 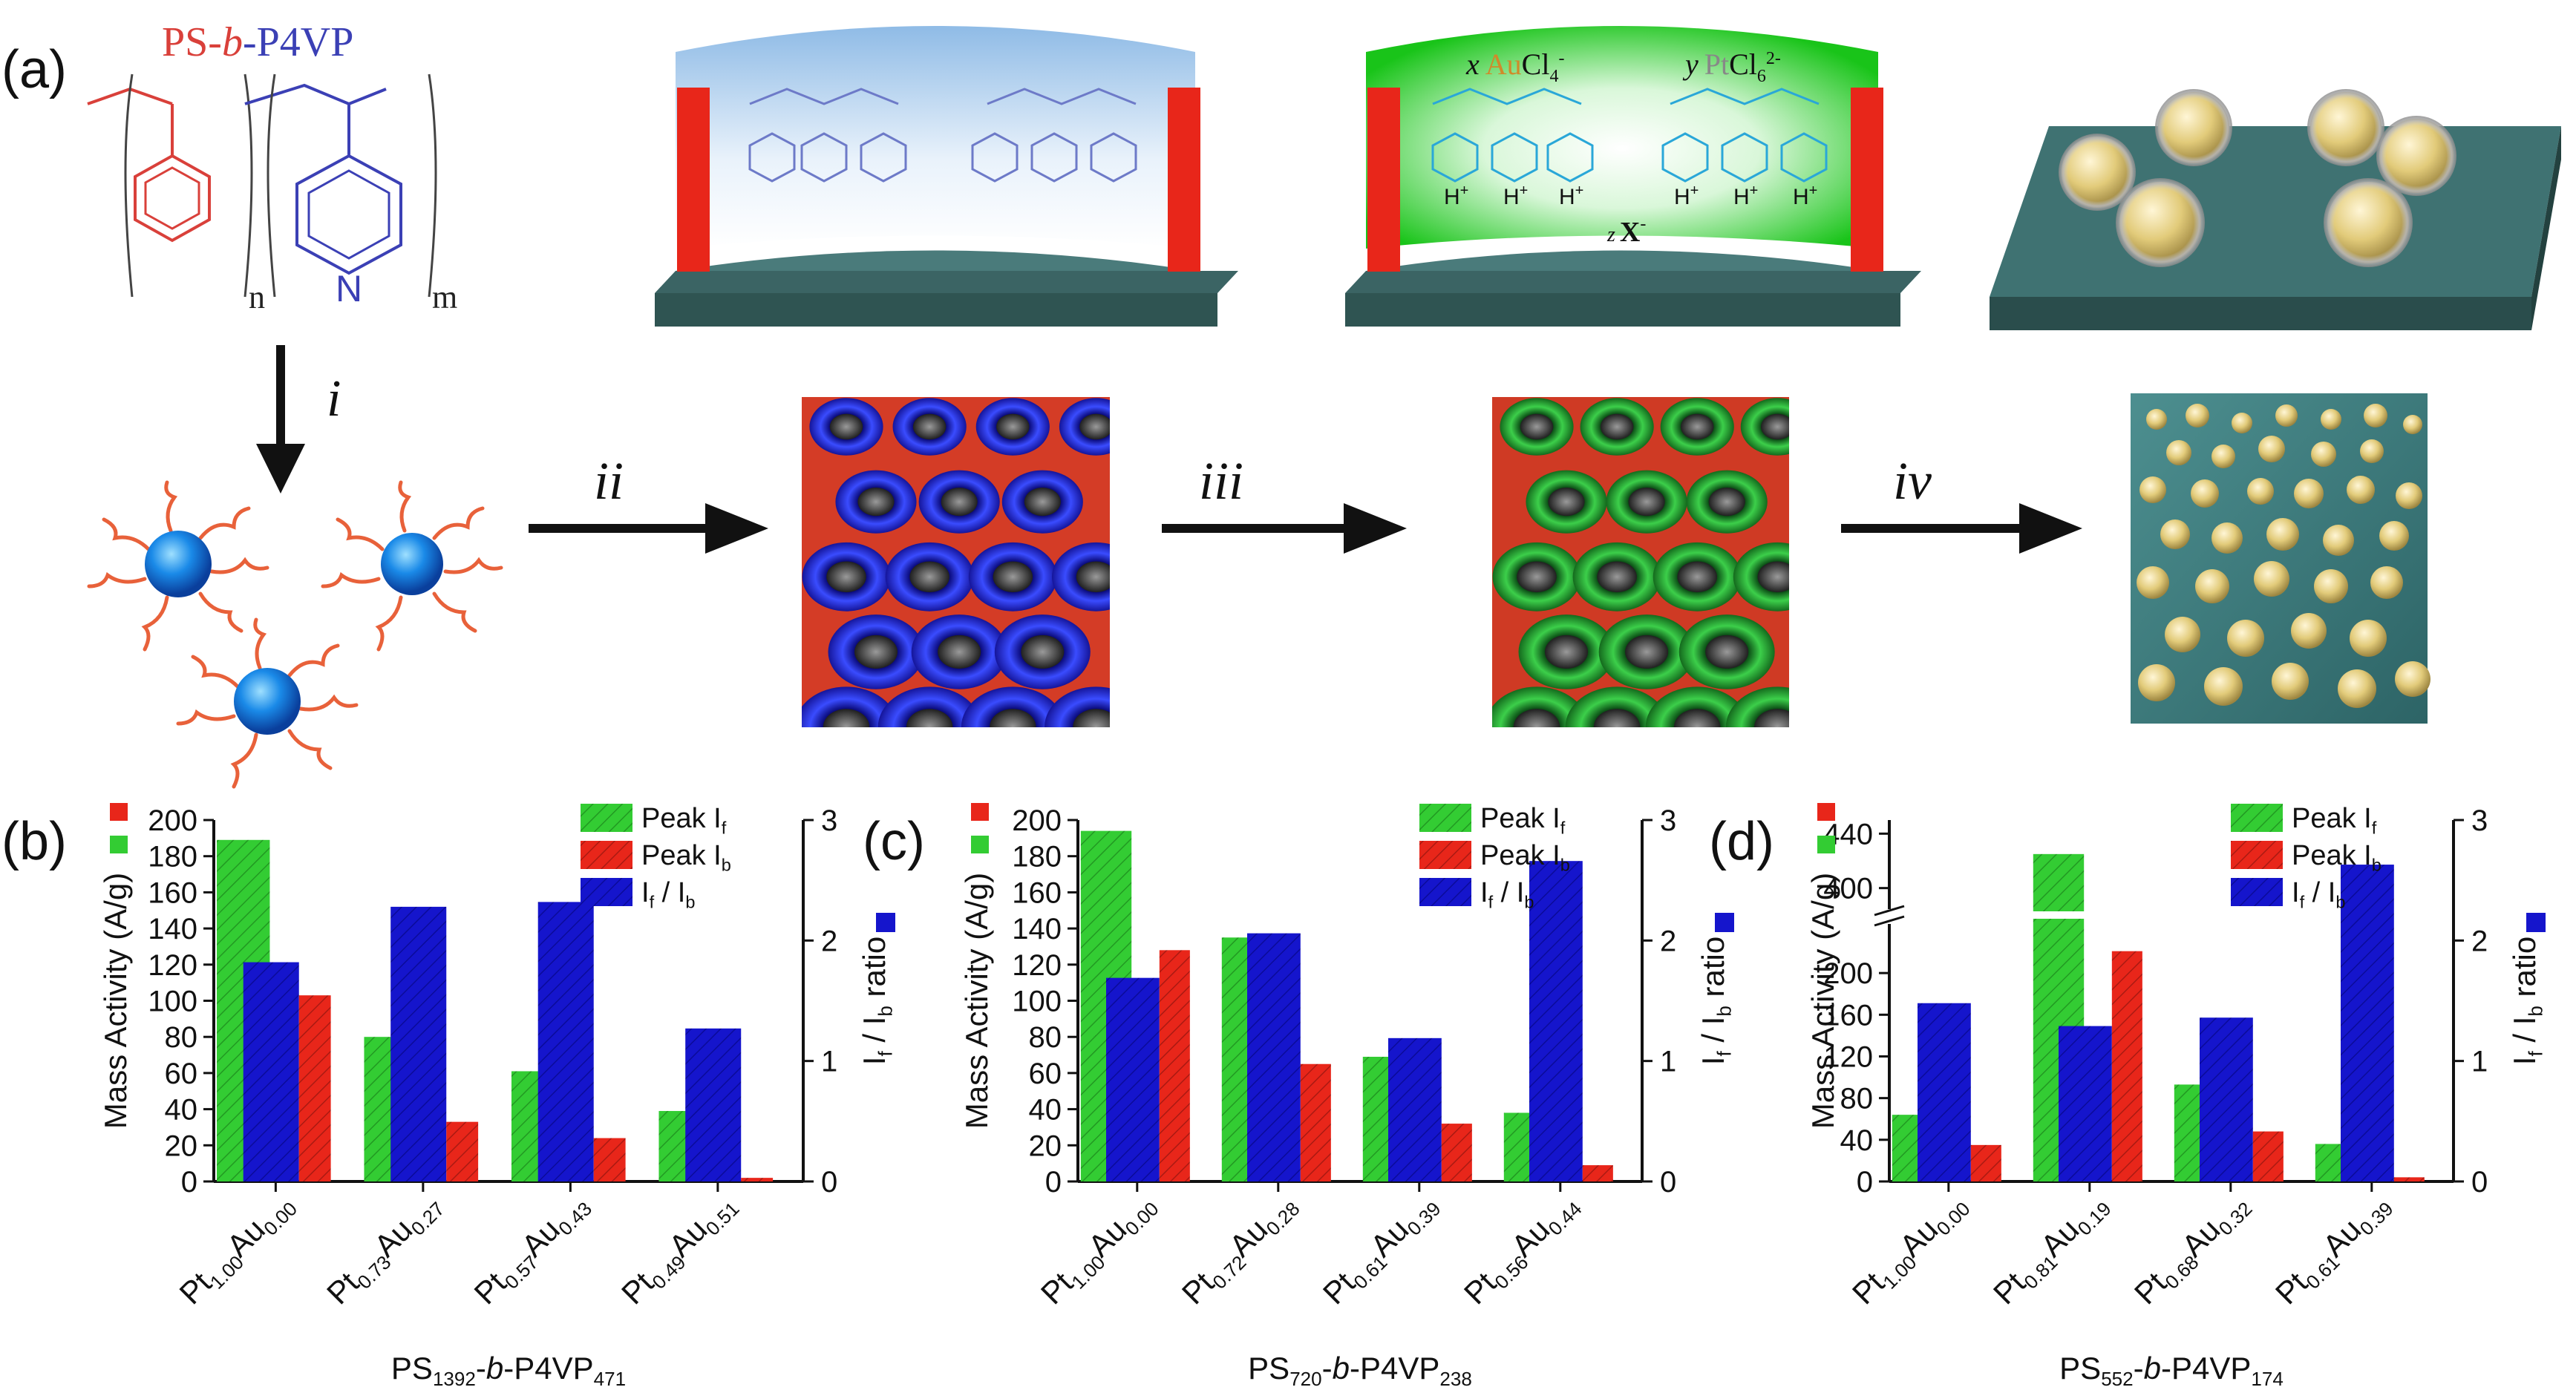 I want to click on x-tick-label: Pt0.72Au0.28, so click(x=1239, y=1249).